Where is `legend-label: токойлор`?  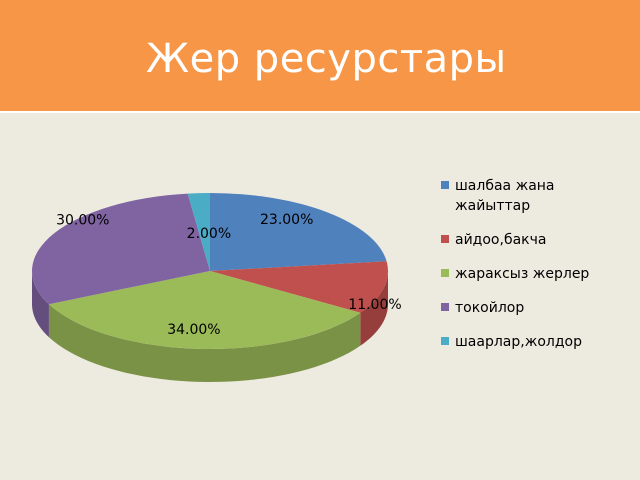
legend-label: токойлор is located at coordinates (490, 308).